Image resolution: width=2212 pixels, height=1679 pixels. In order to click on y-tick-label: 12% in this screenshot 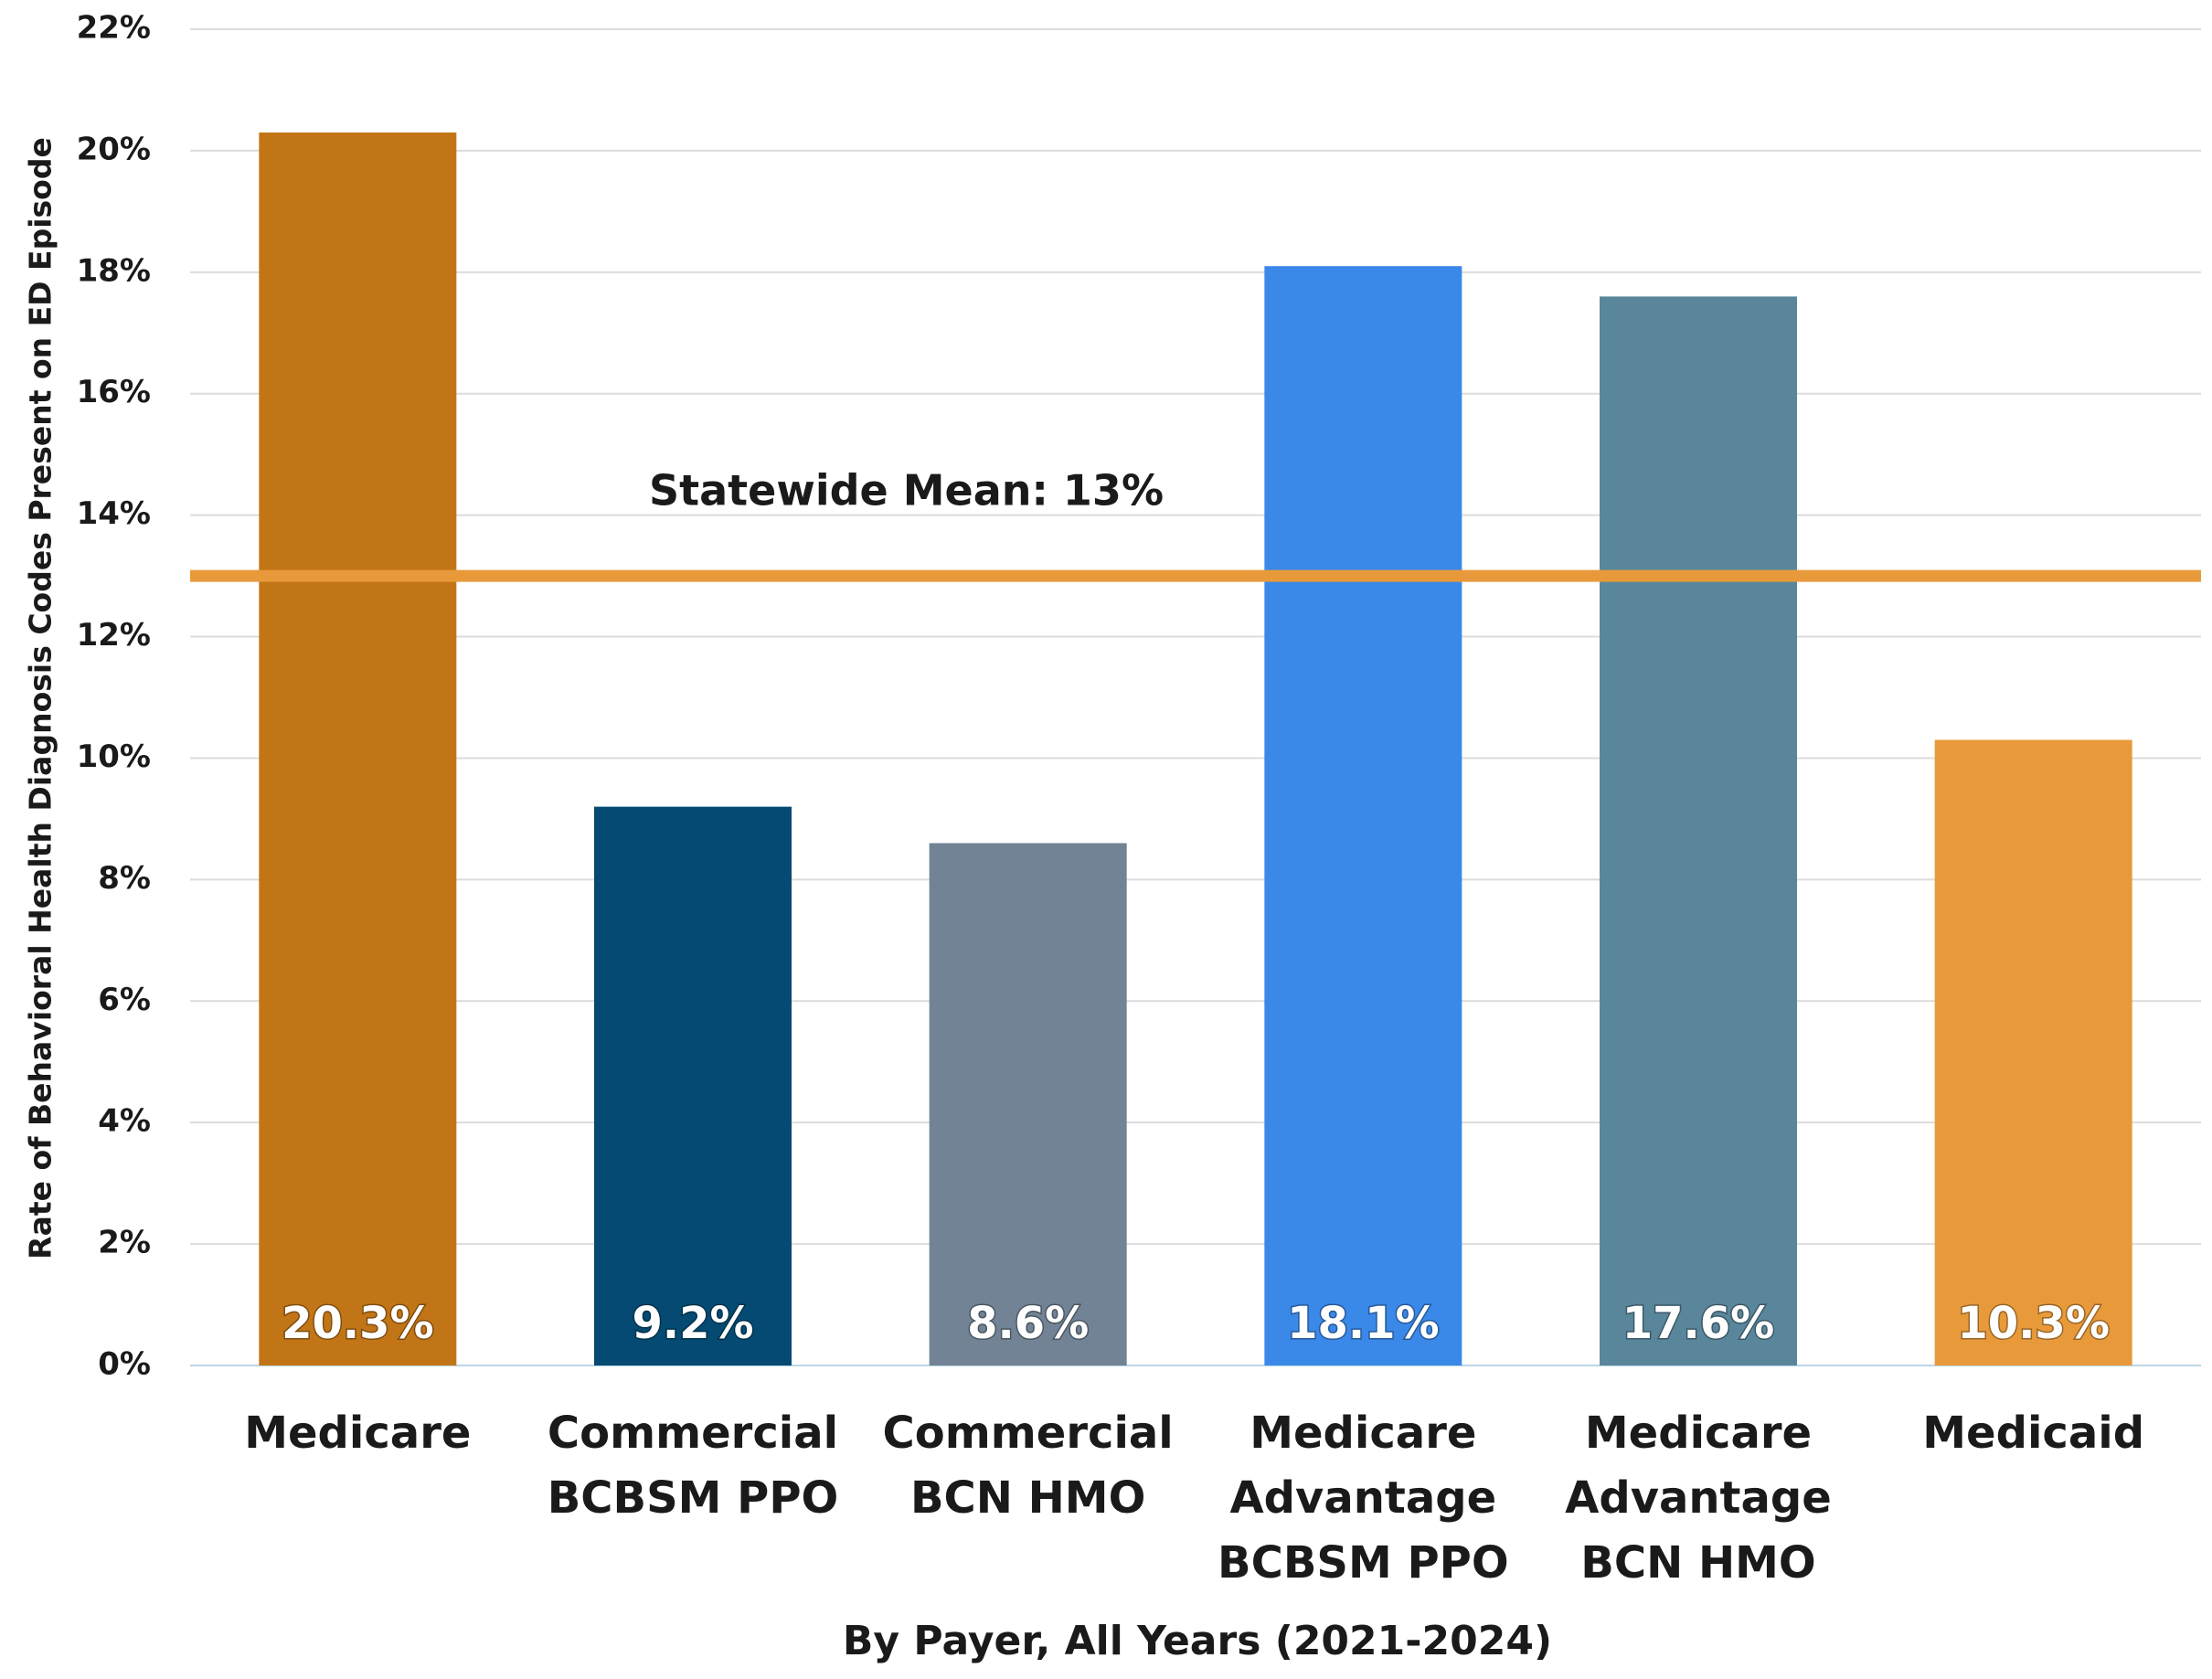, I will do `click(114, 635)`.